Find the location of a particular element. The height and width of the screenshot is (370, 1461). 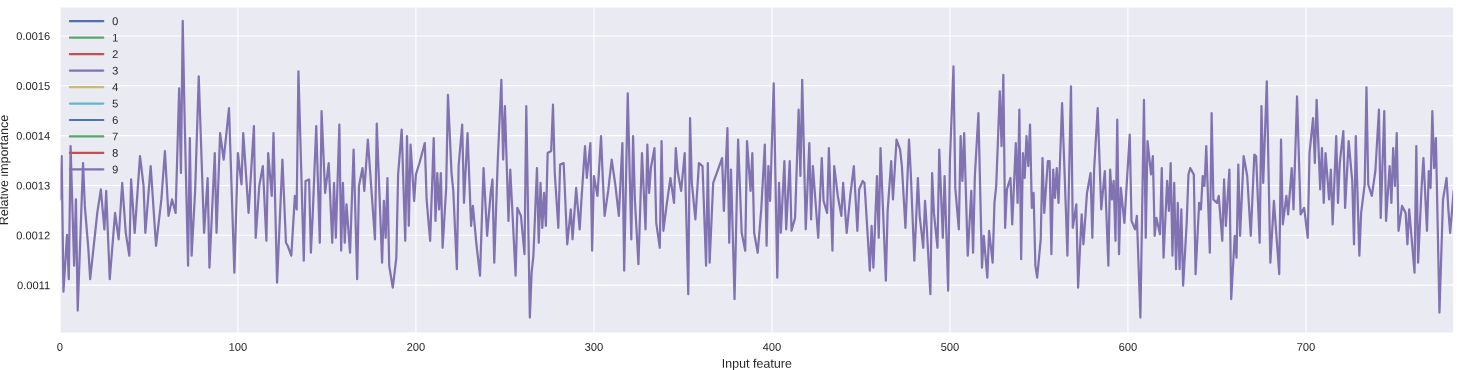

legend-label: 6 is located at coordinates (115, 120).